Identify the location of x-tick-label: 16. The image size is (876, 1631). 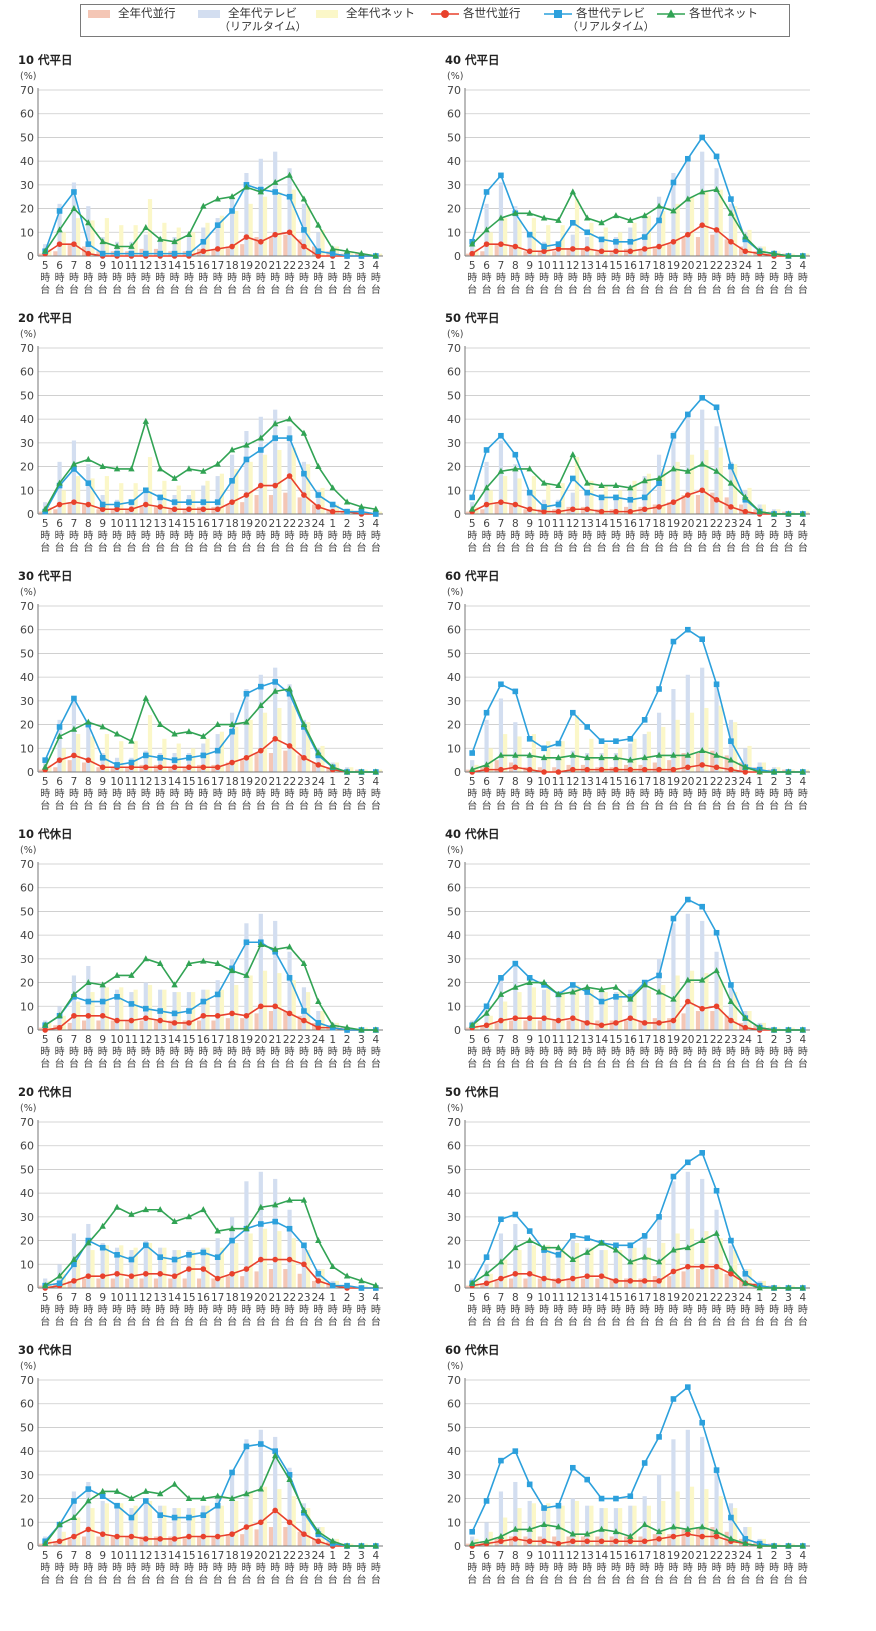
(631, 1298).